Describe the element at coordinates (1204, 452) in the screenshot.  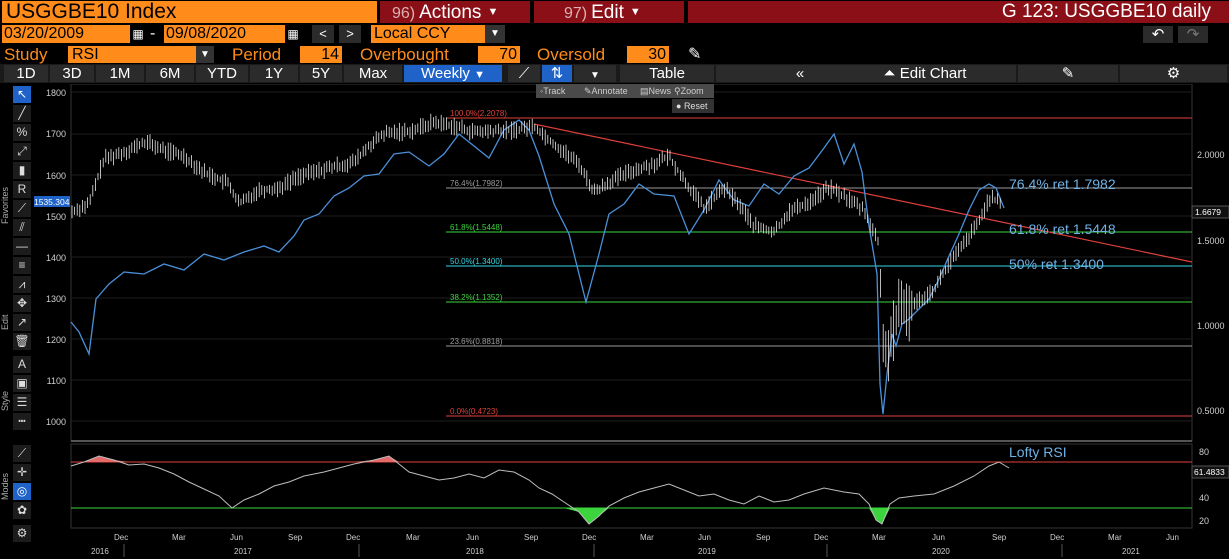
I see `rsi-tick: 80` at that location.